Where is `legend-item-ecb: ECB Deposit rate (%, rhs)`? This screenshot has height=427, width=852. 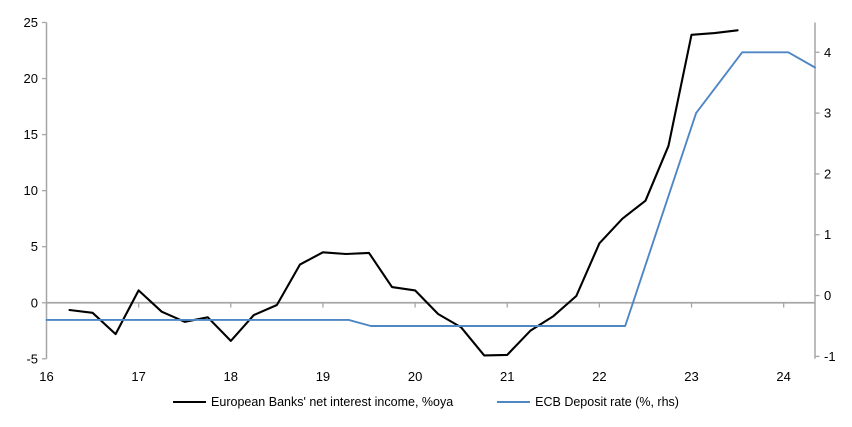 legend-item-ecb: ECB Deposit rate (%, rhs) is located at coordinates (588, 402).